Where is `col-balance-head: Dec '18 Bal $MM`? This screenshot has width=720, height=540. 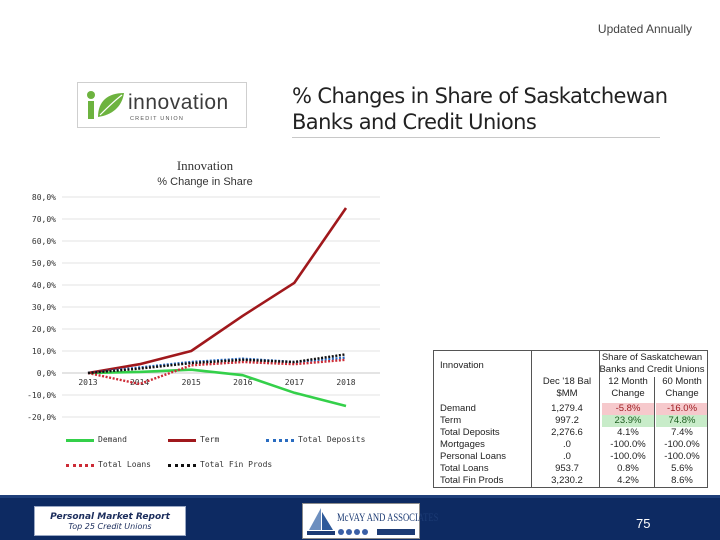
col-balance-head: Dec '18 Bal $MM is located at coordinates (567, 388).